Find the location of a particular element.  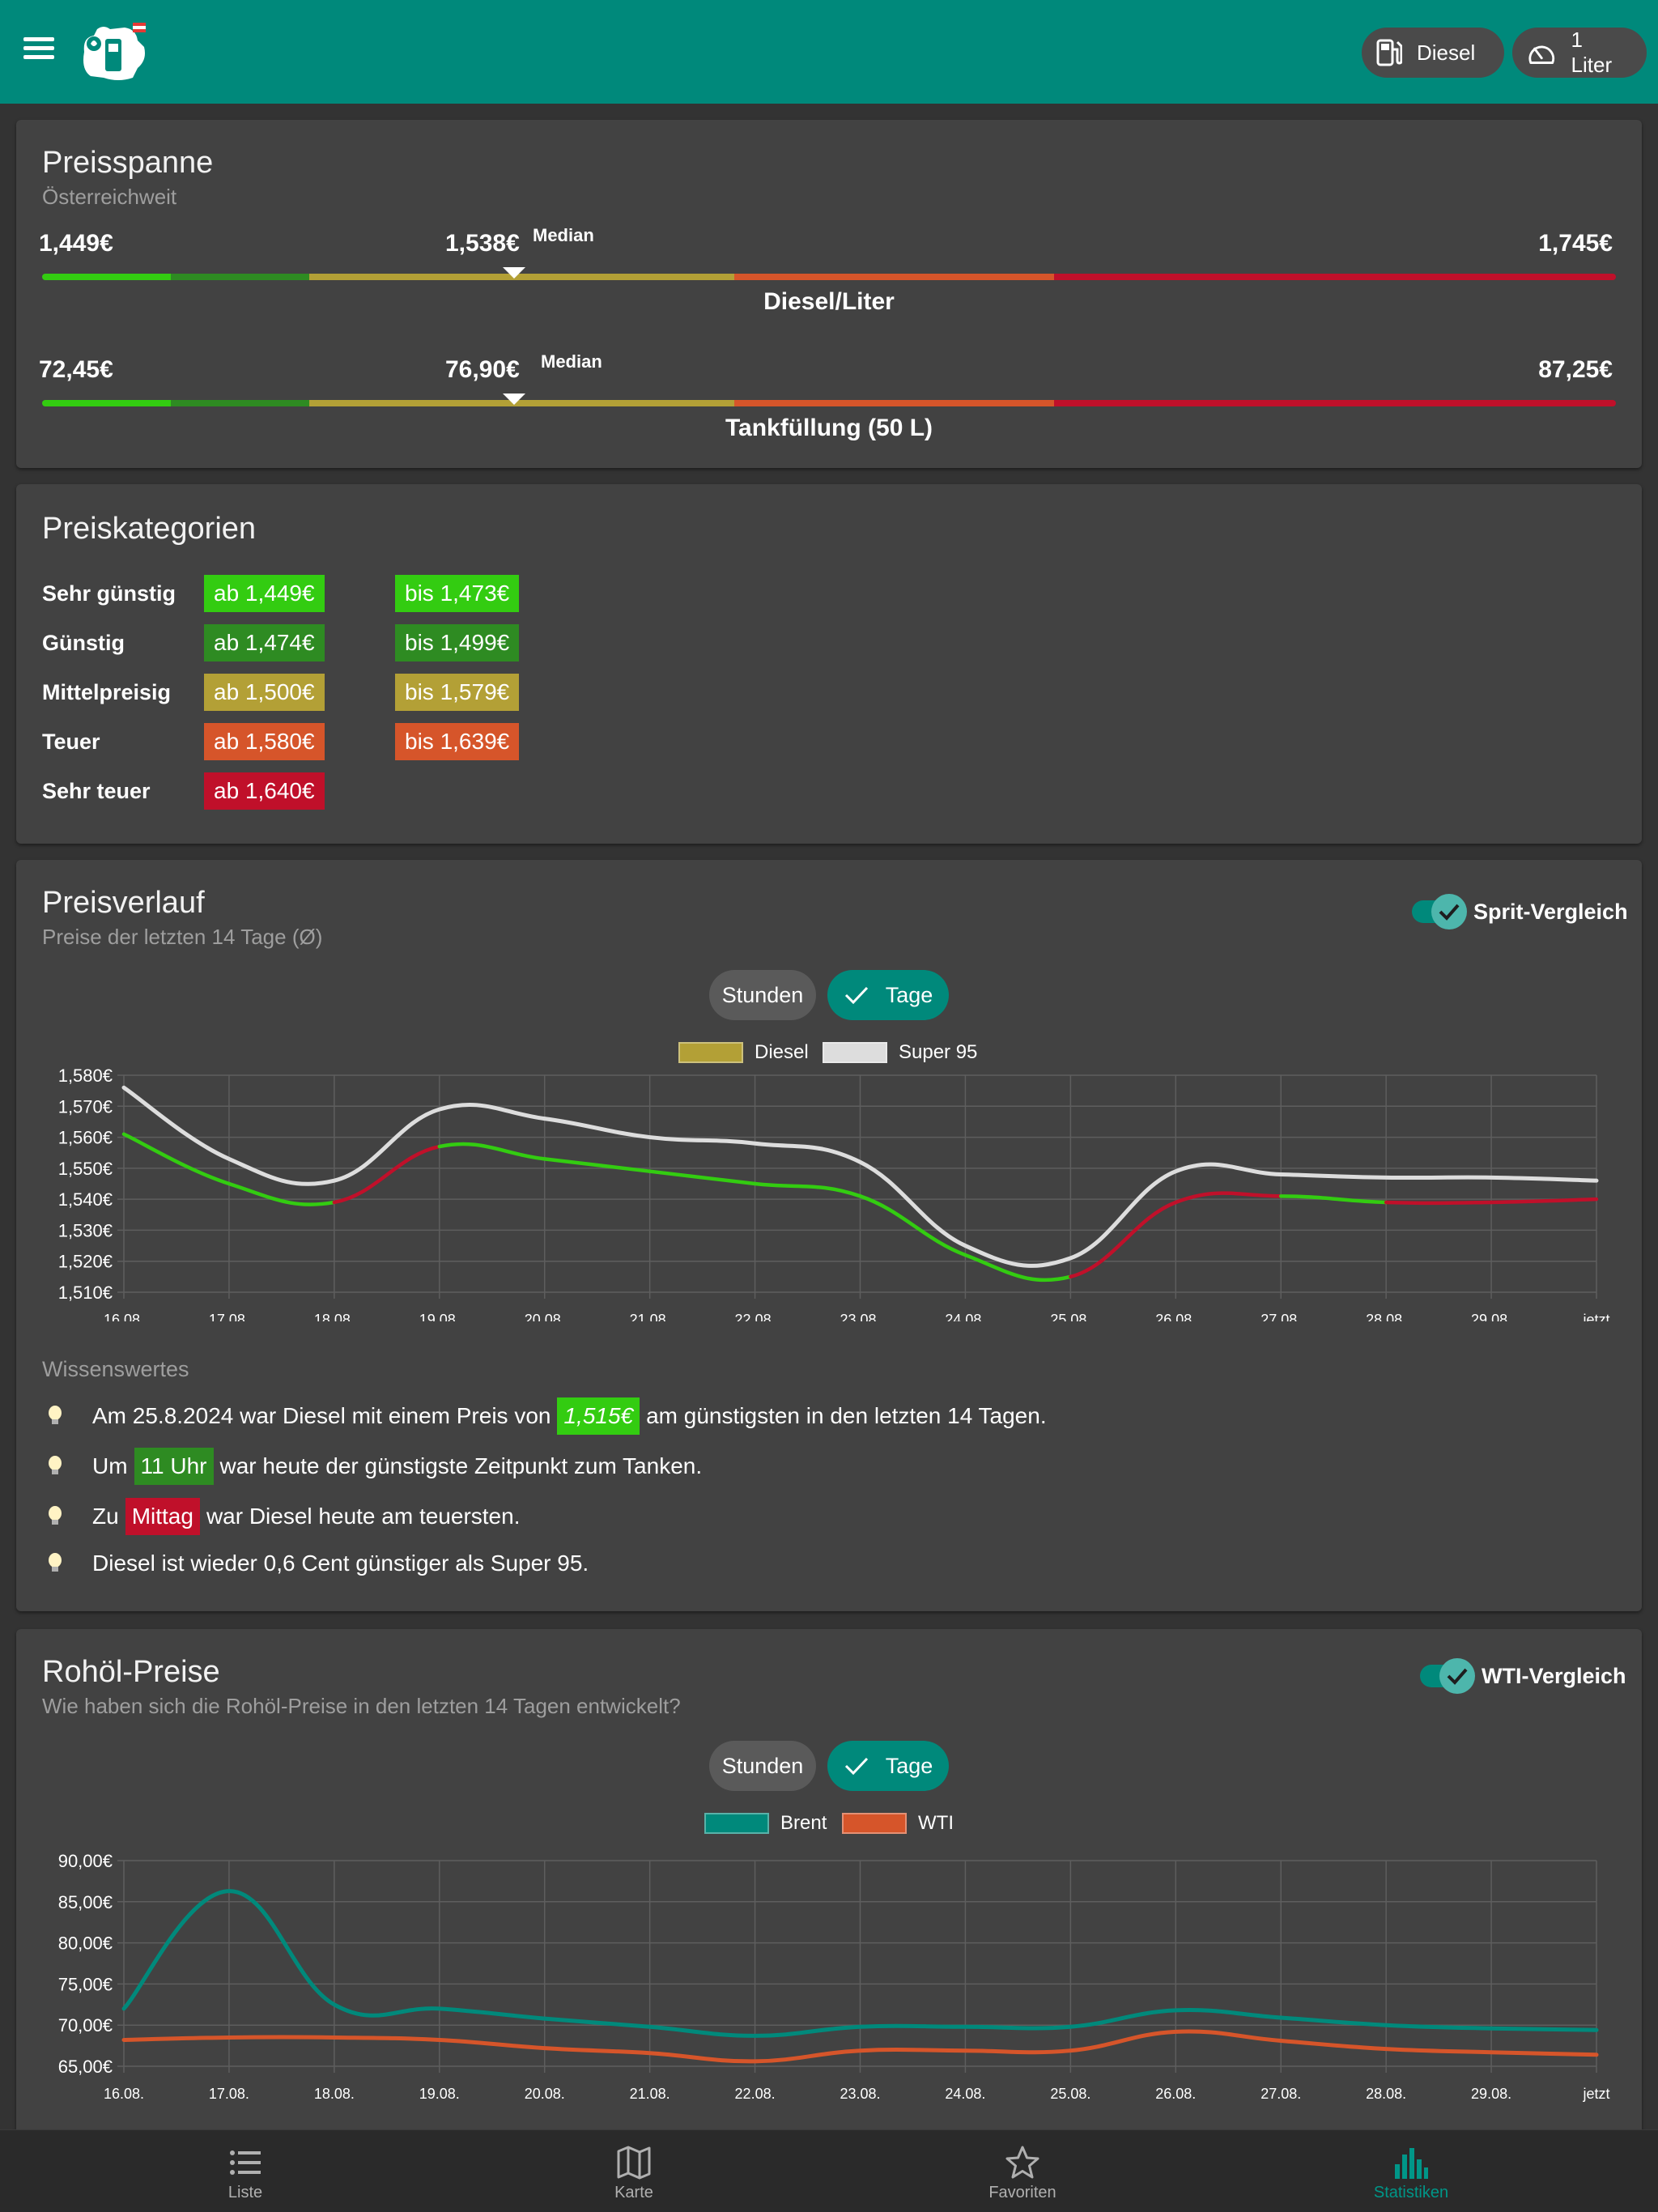

series-wti-line is located at coordinates (860, 2047).